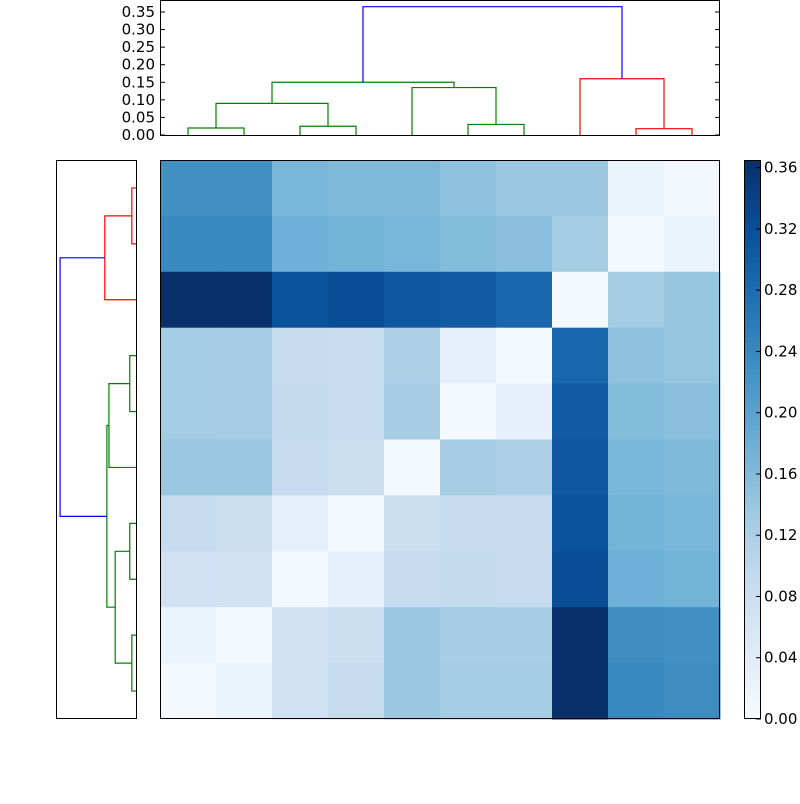 The height and width of the screenshot is (804, 800). I want to click on colorbar-tick-label: 0.36, so click(780, 168).